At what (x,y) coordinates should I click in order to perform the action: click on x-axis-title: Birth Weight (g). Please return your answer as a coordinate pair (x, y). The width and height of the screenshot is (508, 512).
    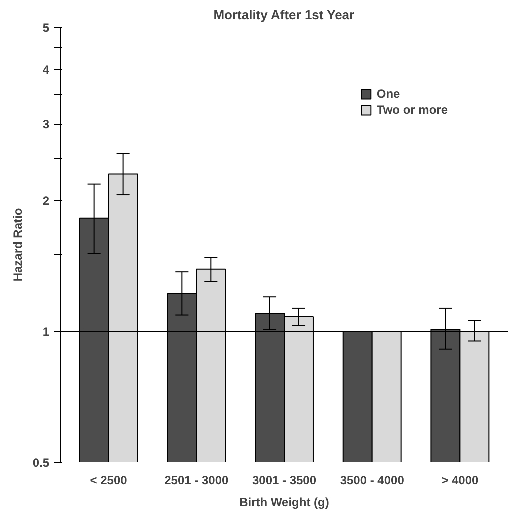
    Looking at the image, I should click on (285, 503).